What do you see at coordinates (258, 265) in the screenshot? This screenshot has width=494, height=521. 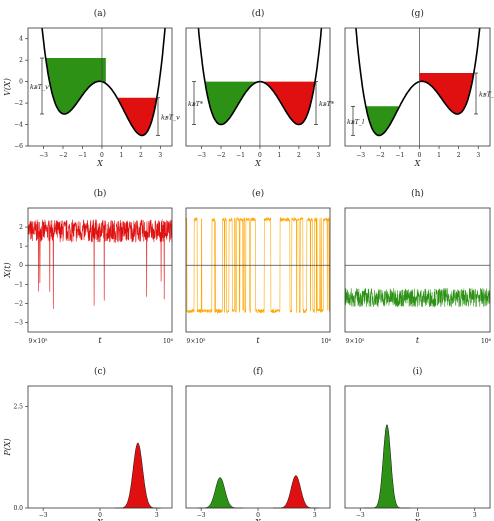 I see `orange-trajectory` at bounding box center [258, 265].